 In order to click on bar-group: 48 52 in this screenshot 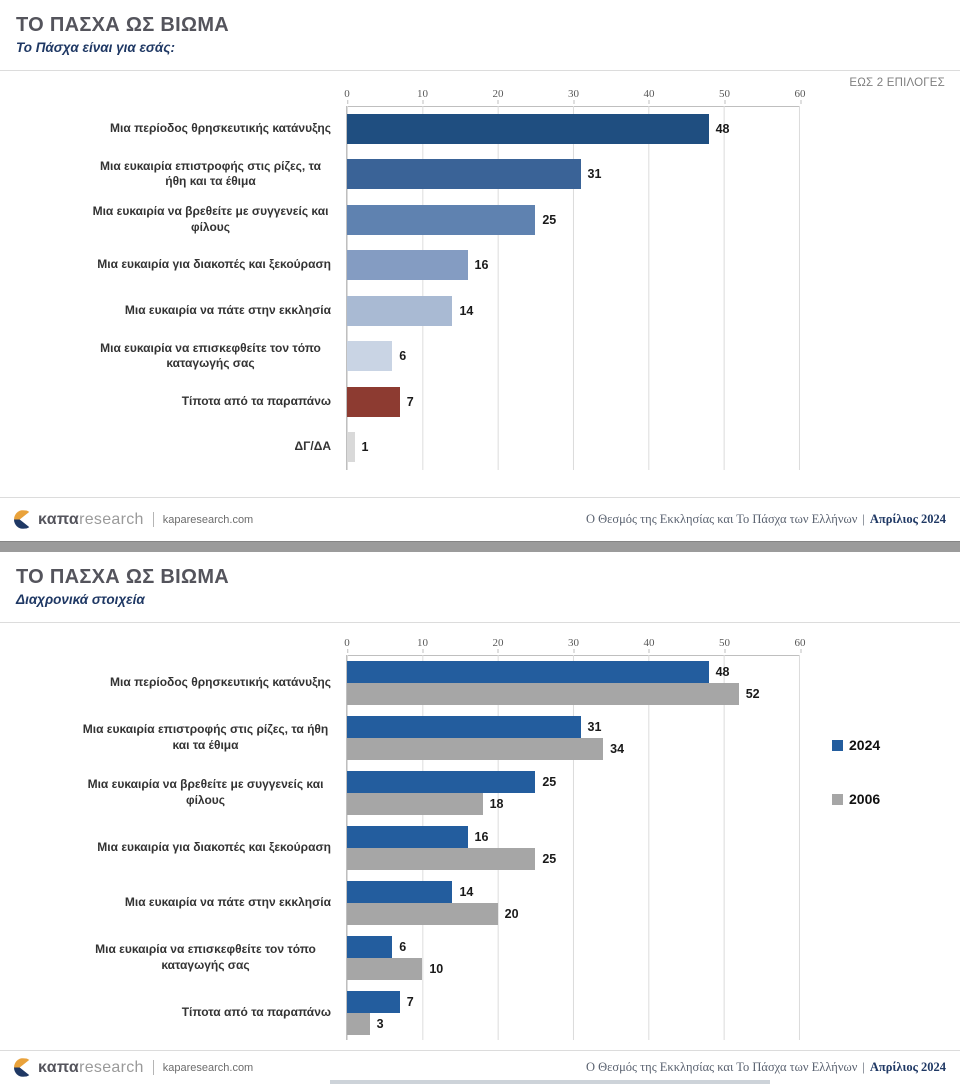, I will do `click(573, 682)`.